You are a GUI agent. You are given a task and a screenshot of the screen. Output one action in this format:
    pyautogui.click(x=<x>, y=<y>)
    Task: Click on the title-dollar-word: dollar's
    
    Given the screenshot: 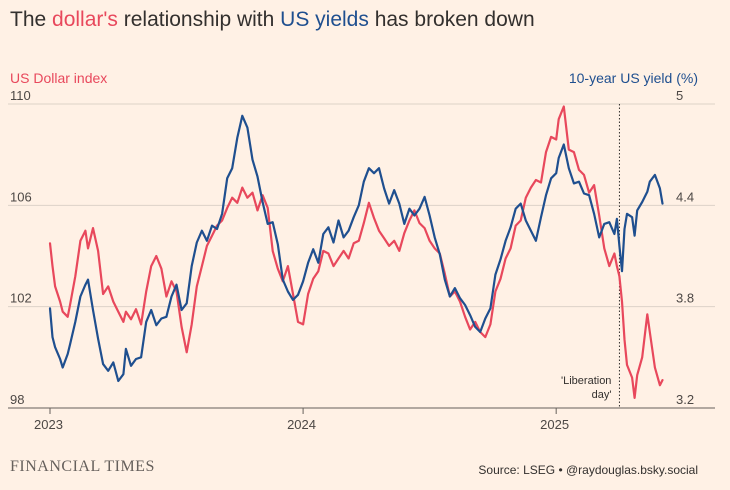 What is the action you would take?
    pyautogui.click(x=85, y=19)
    